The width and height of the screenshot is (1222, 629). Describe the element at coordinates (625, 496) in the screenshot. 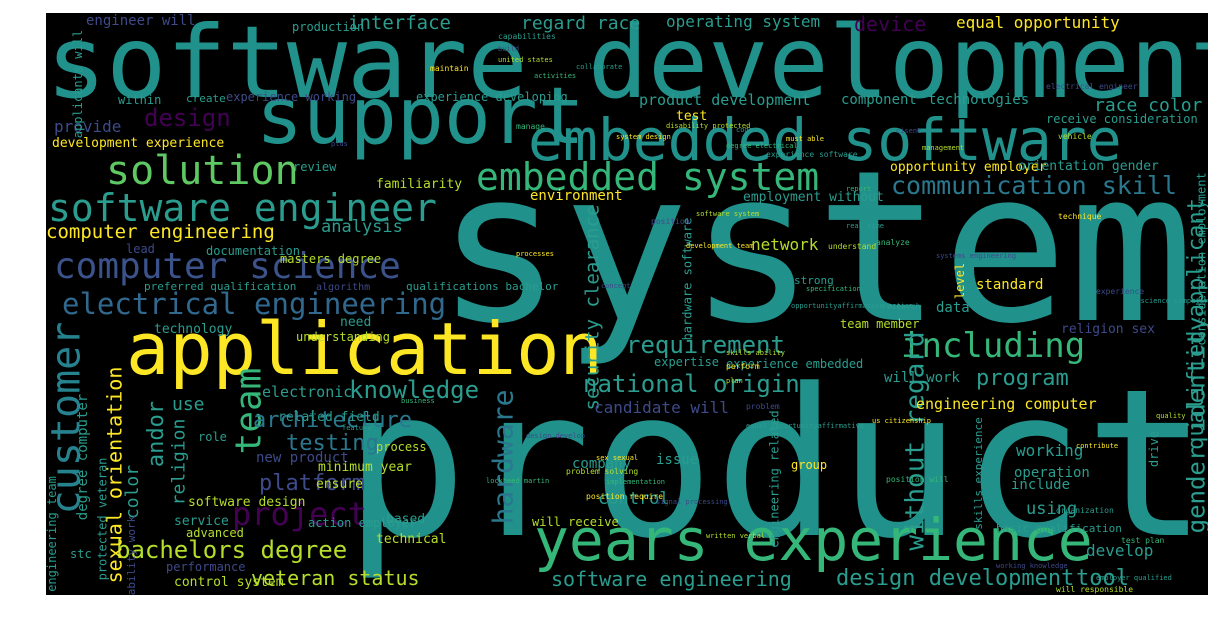

I see `word-position-require: position require` at that location.